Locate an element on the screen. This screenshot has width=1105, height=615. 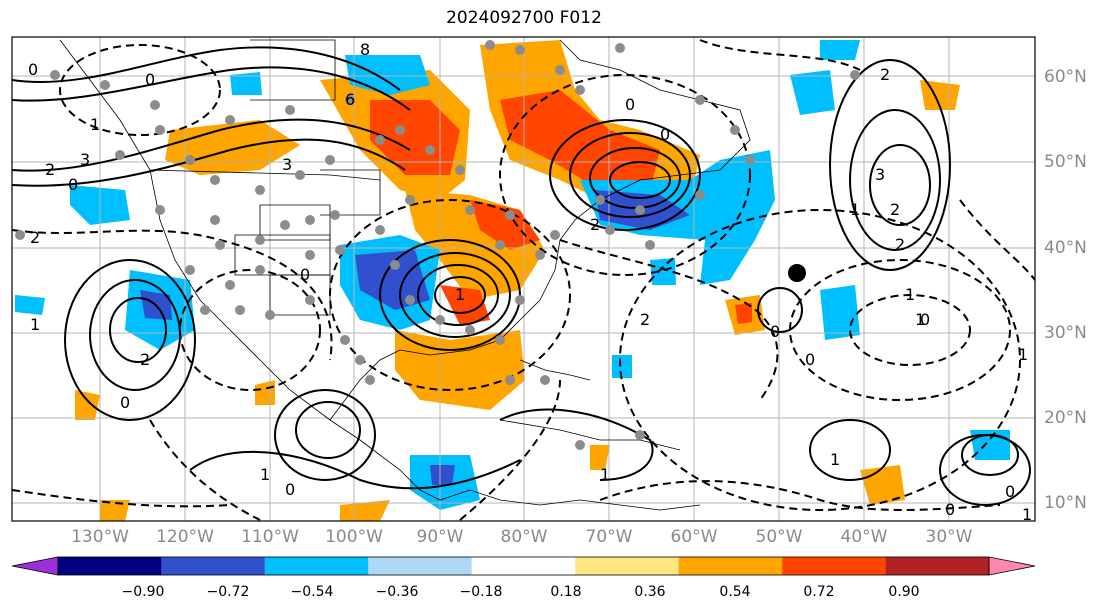
colorbar-tick-label: 0.36 is located at coordinates (650, 592).